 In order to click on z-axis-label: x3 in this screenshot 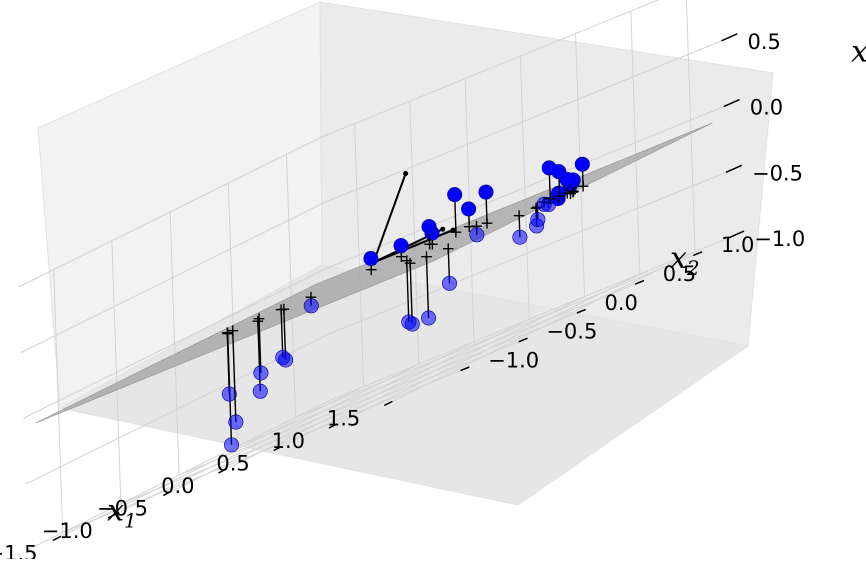, I will do `click(858, 54)`.